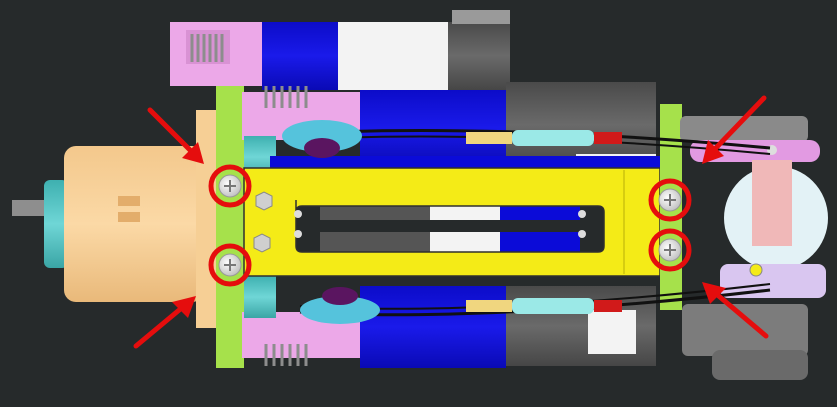 This screenshot has width=837, height=407. I want to click on bracket-plate, so click(452, 222).